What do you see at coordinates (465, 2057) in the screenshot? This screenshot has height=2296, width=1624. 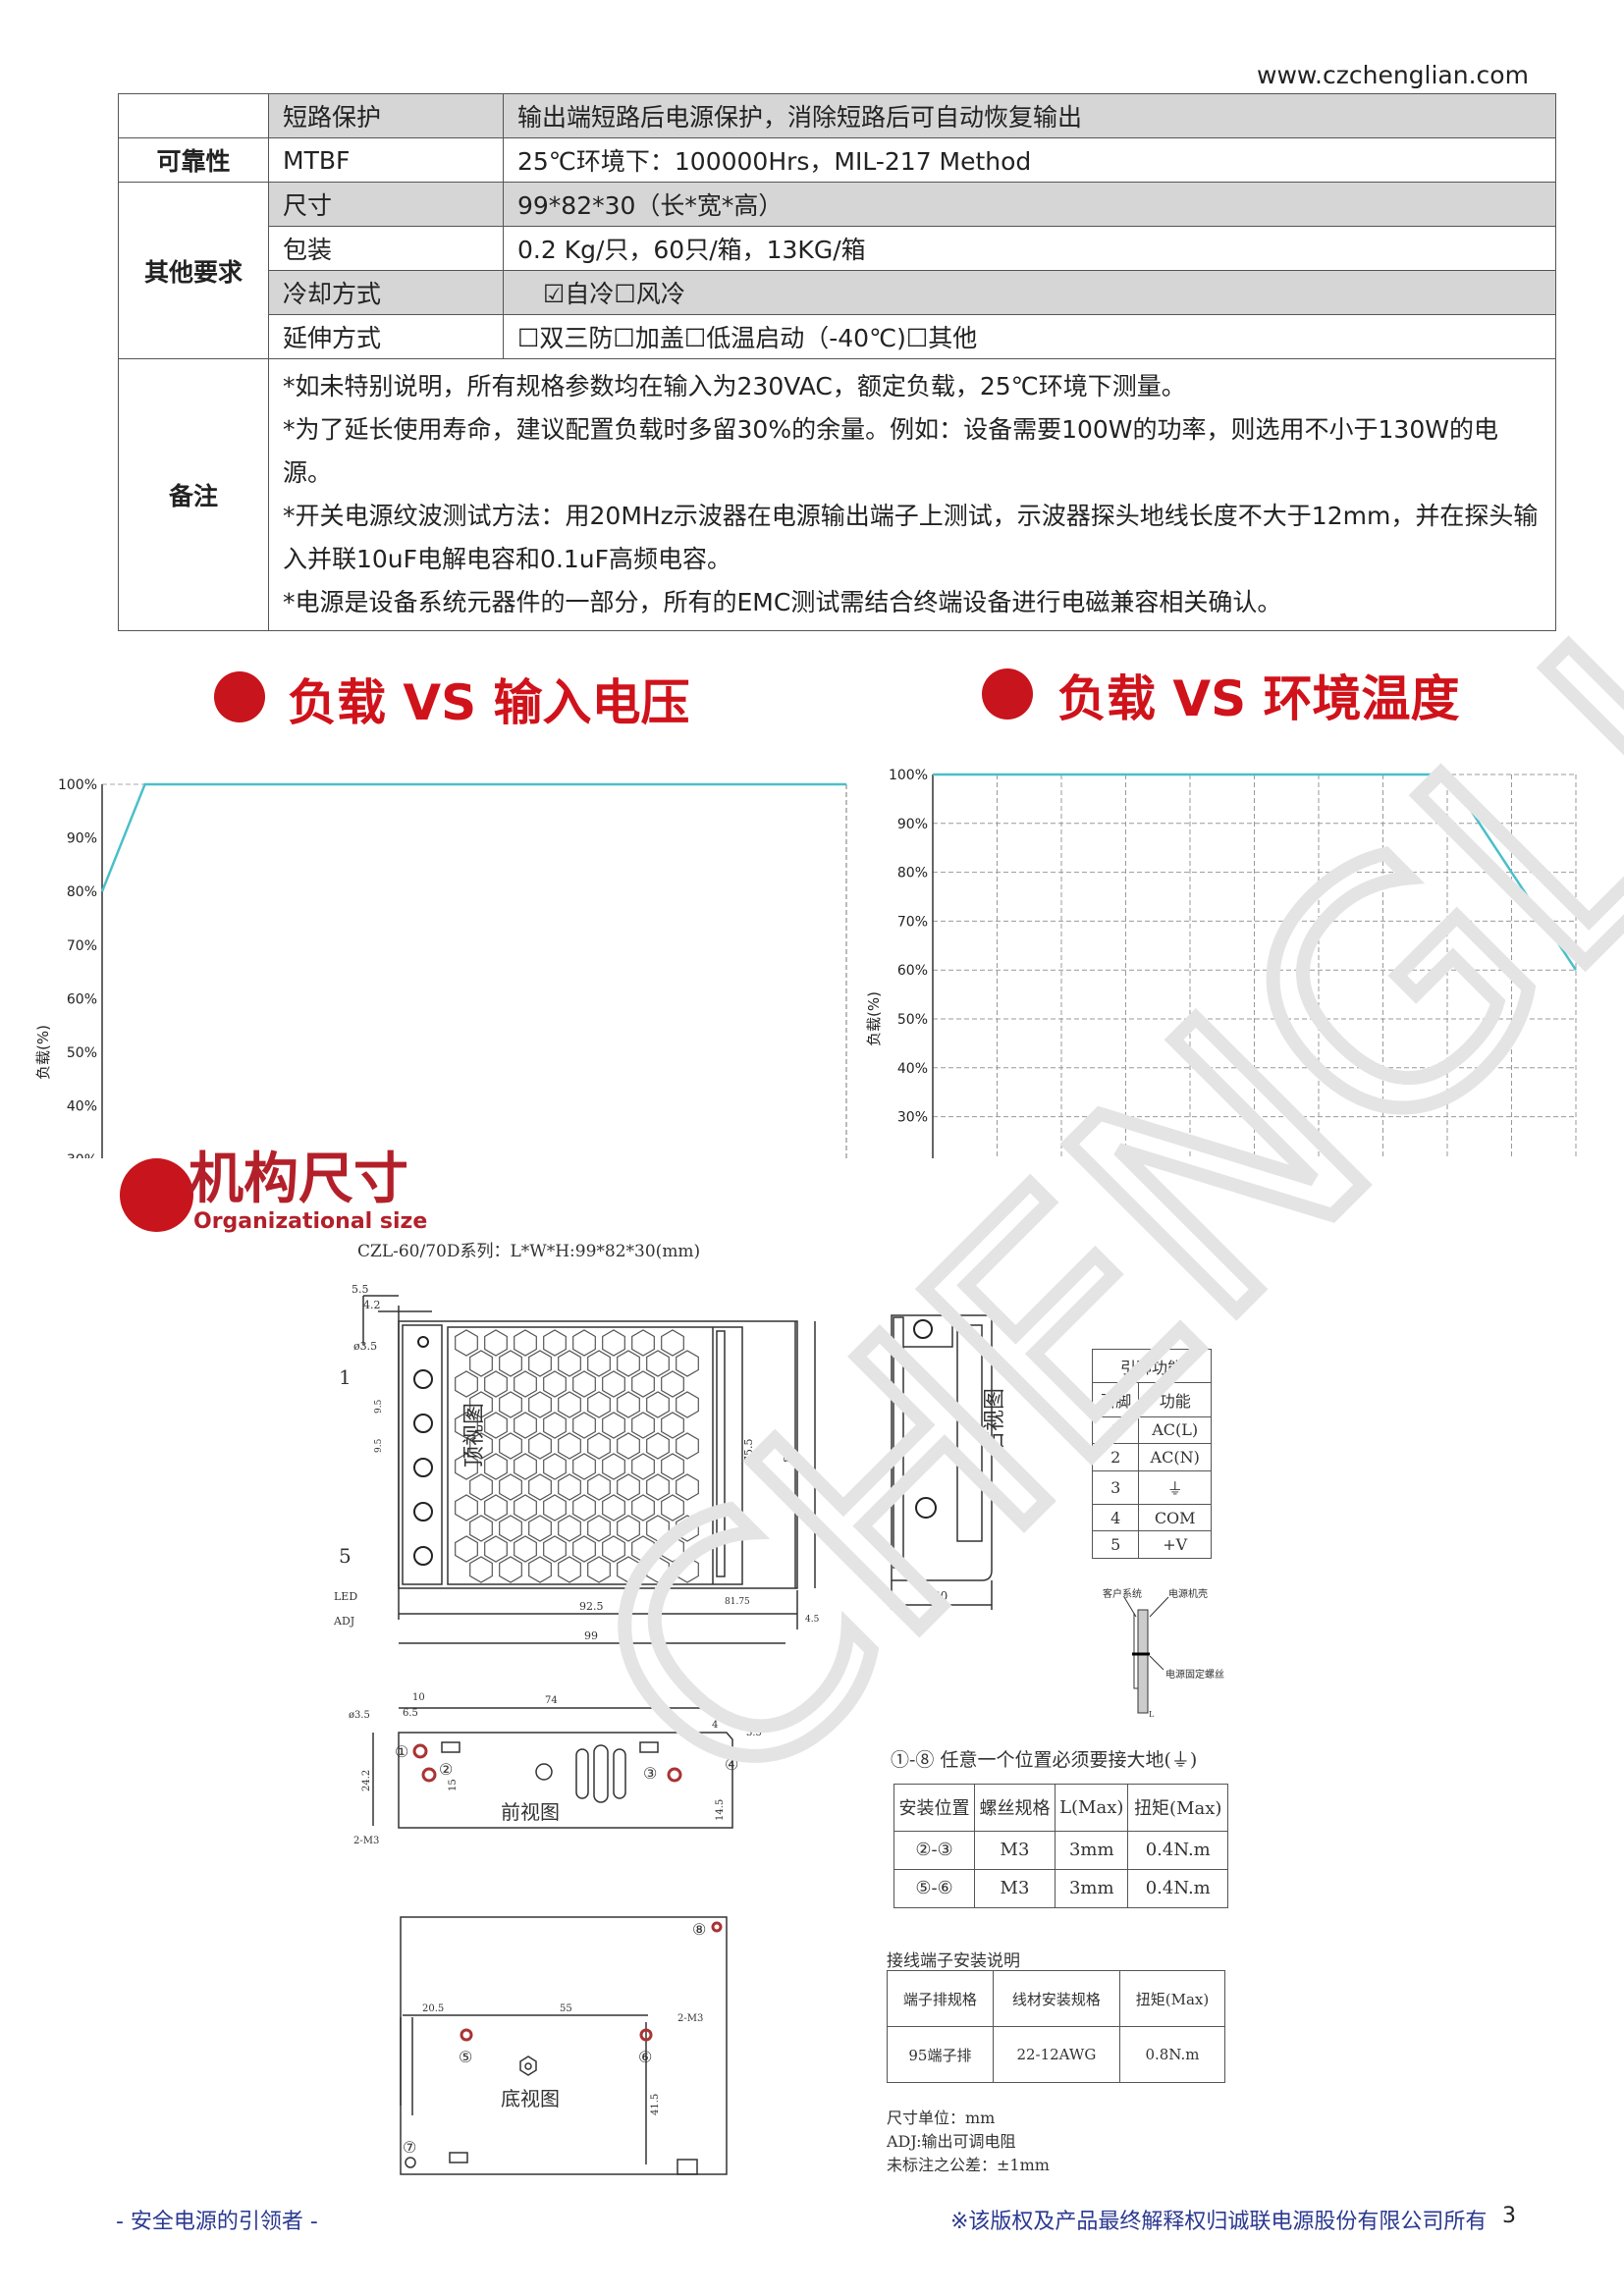 I see `position-marker: ⑤` at bounding box center [465, 2057].